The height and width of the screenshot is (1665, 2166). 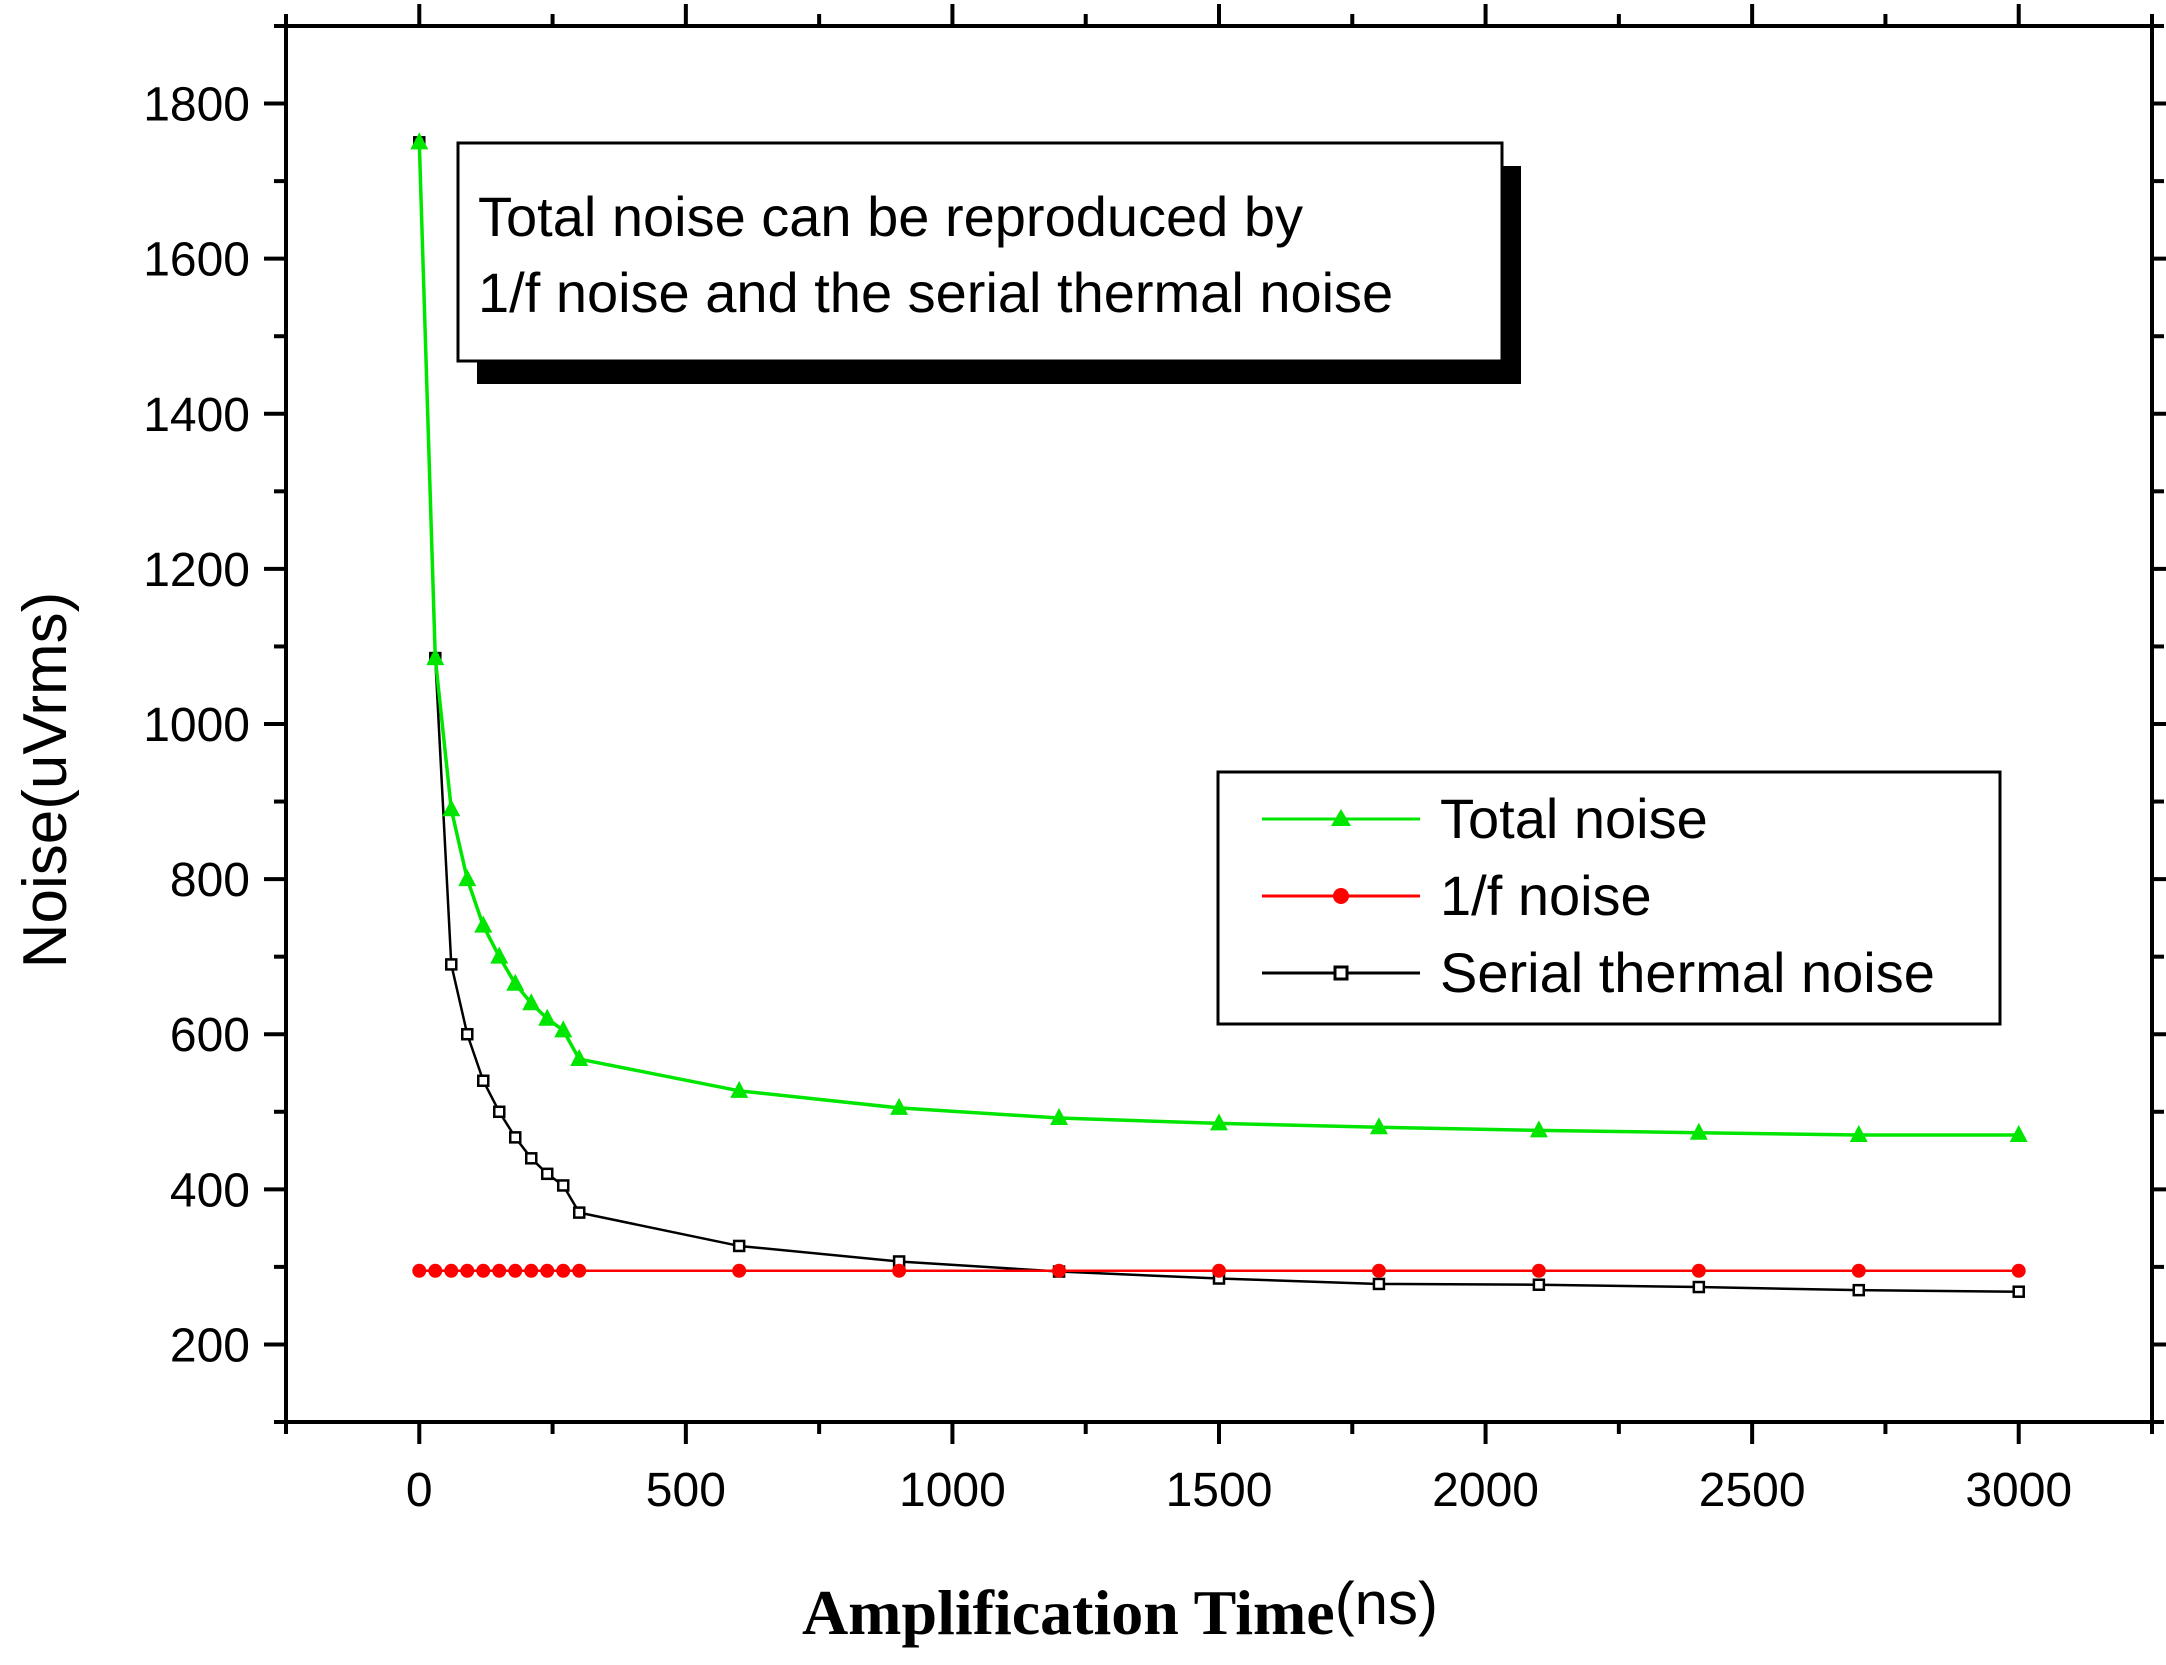 What do you see at coordinates (196, 105) in the screenshot?
I see `y-tick-label: 1800` at bounding box center [196, 105].